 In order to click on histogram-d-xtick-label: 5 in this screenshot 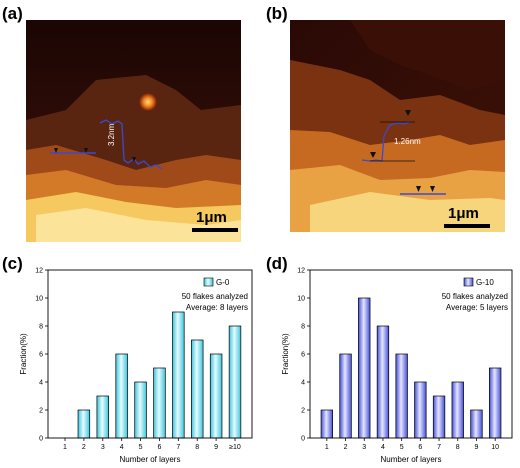, I will do `click(402, 447)`.